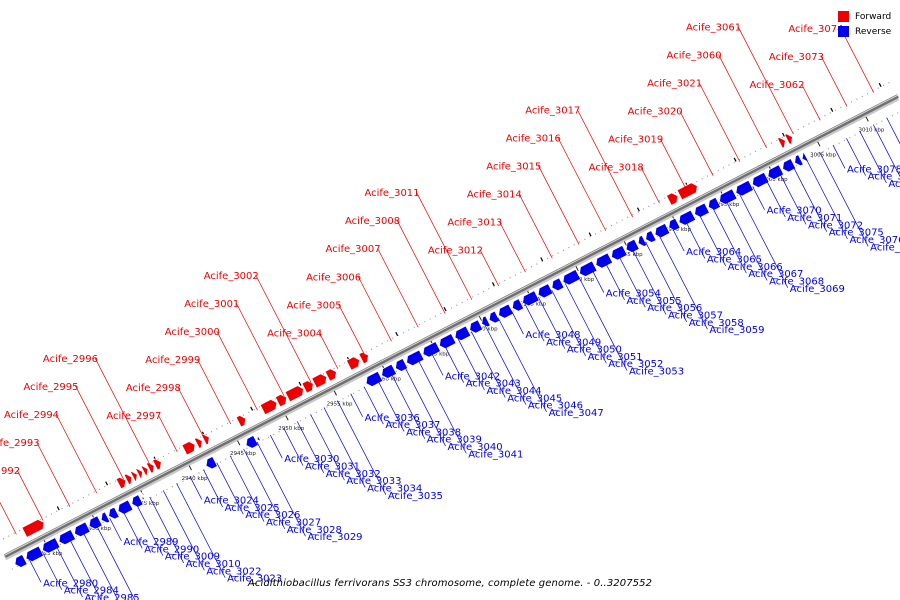 The height and width of the screenshot is (600, 900). Describe the element at coordinates (333, 277) in the screenshot. I see `gene-label: Acife_3006` at that location.